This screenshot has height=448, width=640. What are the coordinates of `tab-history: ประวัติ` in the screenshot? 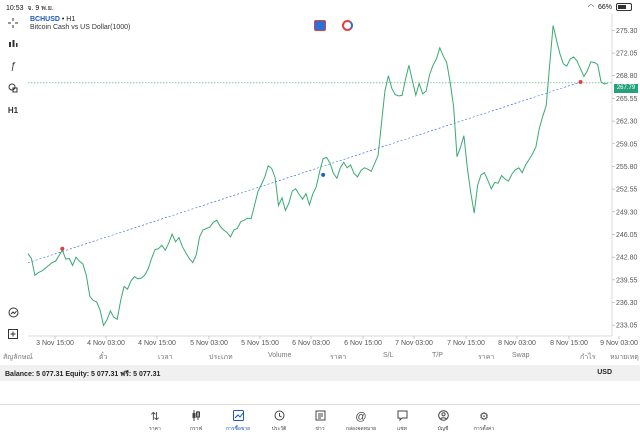 It's located at (279, 421).